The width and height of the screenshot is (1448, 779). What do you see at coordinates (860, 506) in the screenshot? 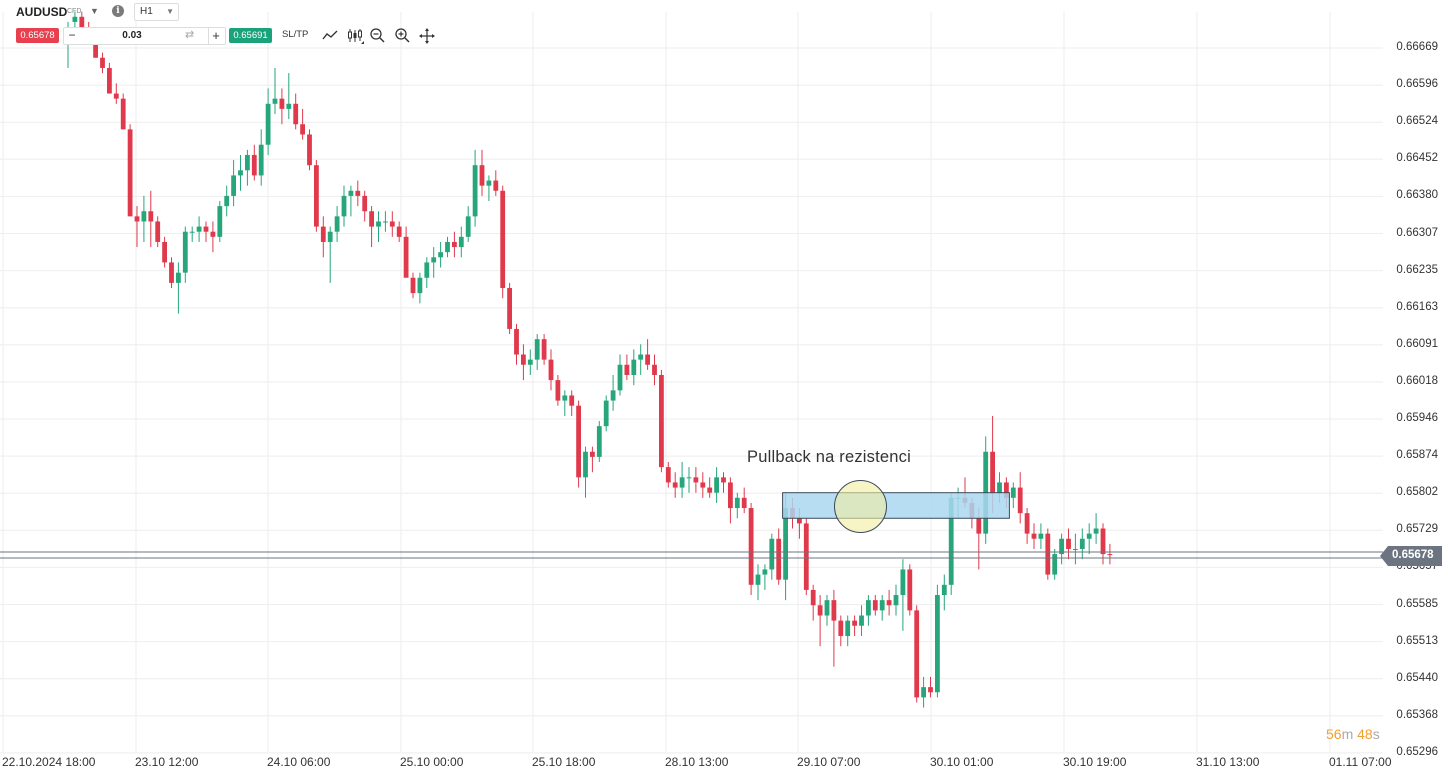
I see `highlight-circle` at bounding box center [860, 506].